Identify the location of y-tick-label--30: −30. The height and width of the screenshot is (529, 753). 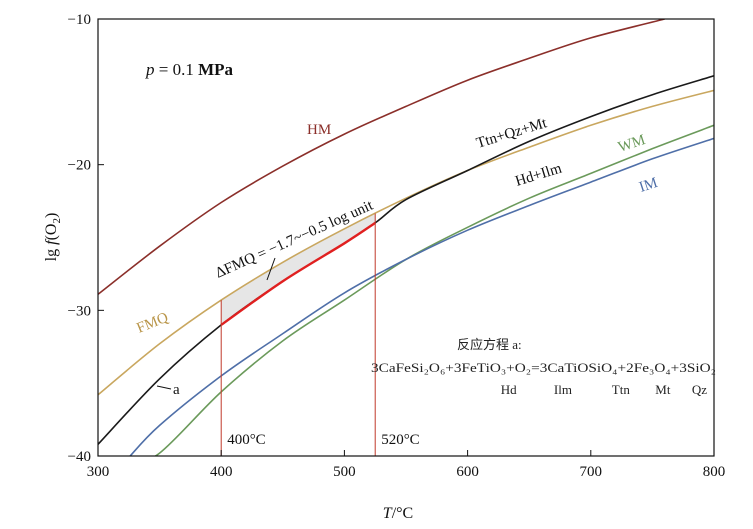
(79, 311).